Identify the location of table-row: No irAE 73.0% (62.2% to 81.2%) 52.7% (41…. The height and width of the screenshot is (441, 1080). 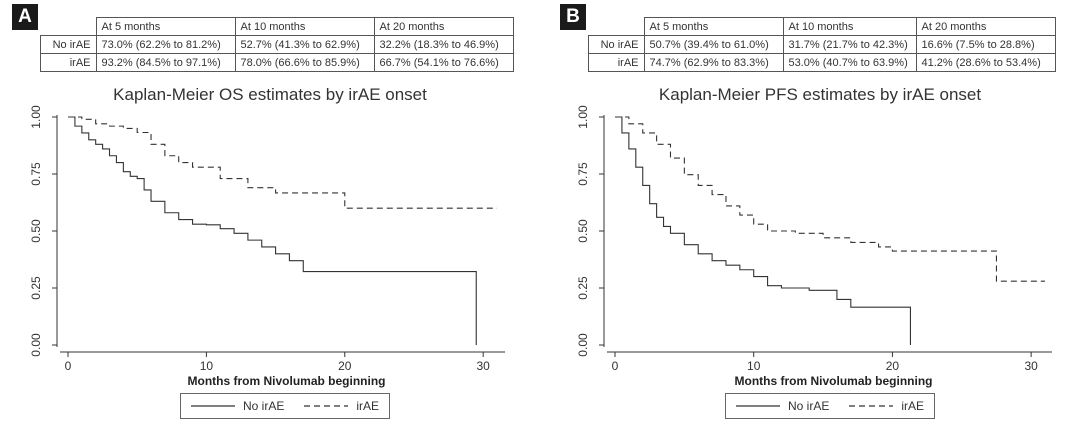
(277, 44).